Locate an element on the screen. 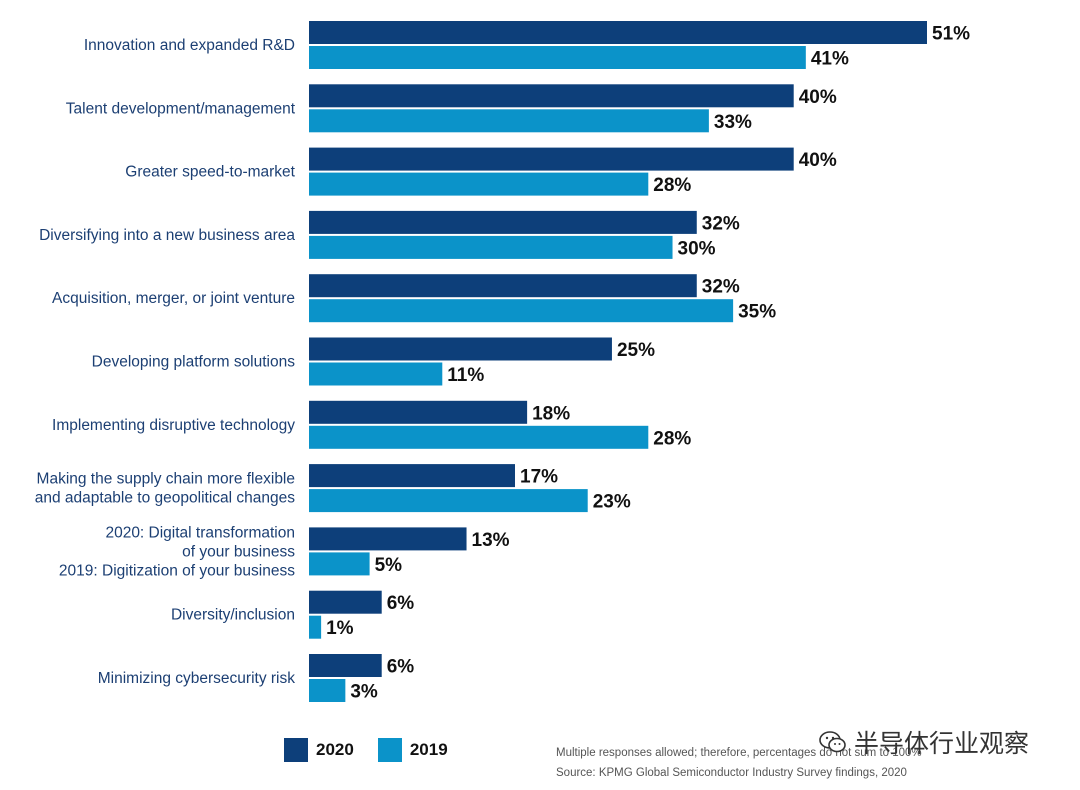 The height and width of the screenshot is (790, 1080). category-label: Innovation and expanded R&D is located at coordinates (189, 45).